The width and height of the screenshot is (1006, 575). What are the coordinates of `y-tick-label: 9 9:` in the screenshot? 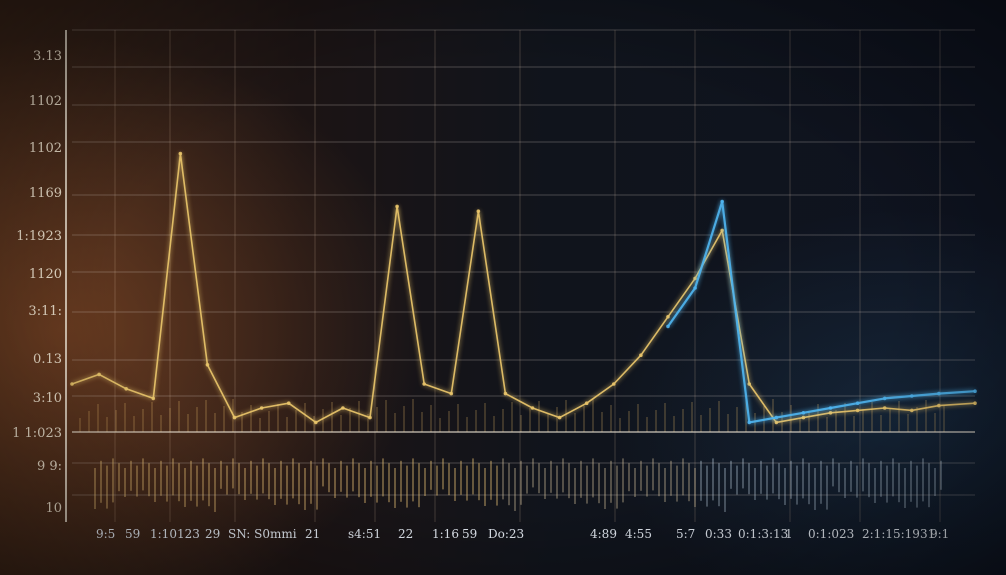 It's located at (49, 466).